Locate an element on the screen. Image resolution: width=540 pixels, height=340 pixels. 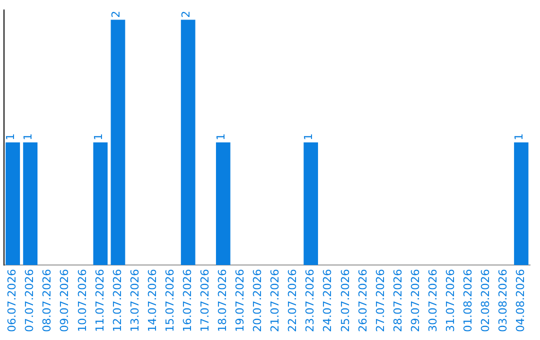
x-tick-label: 20.07.2026 is located at coordinates (257, 300).